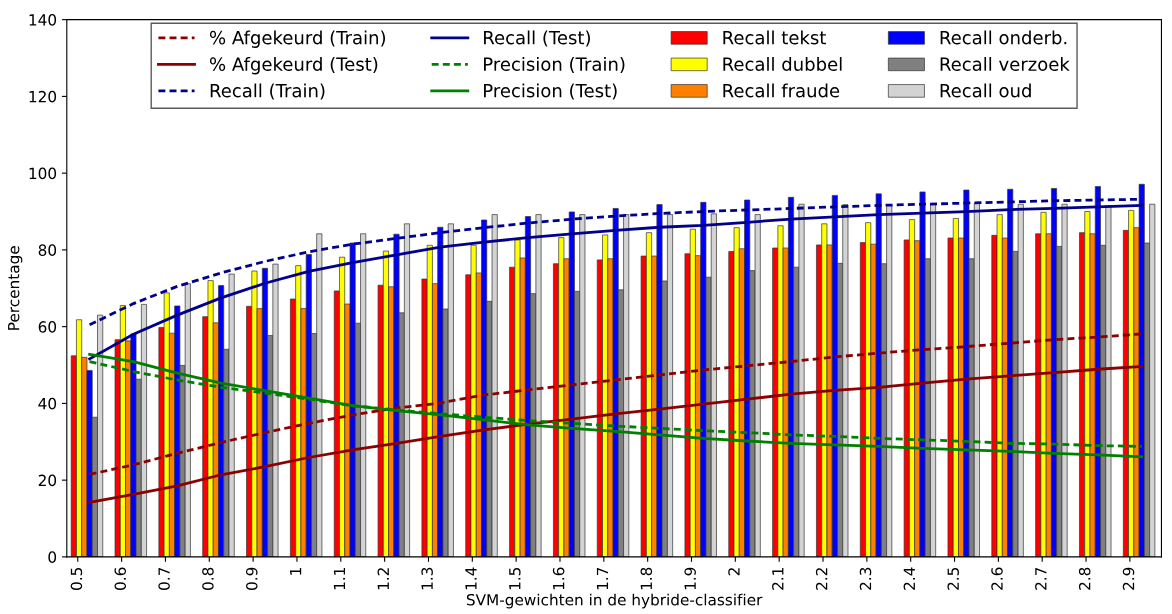 Image resolution: width=1172 pixels, height=614 pixels. Describe the element at coordinates (690, 578) in the screenshot. I see `x-tick-label: 1.9` at that location.